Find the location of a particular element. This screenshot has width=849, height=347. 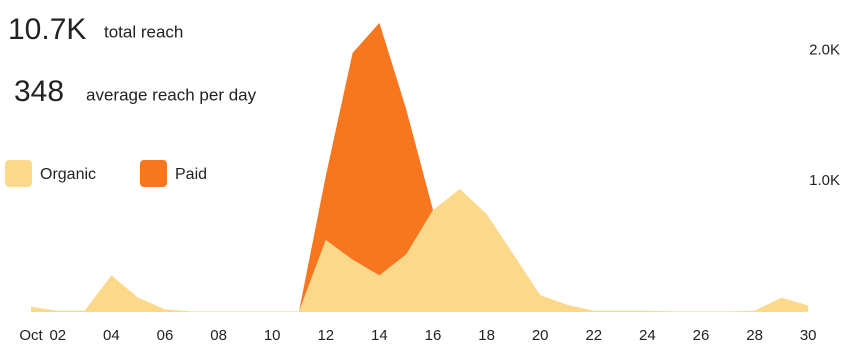

stat-label: total reach is located at coordinates (143, 31).